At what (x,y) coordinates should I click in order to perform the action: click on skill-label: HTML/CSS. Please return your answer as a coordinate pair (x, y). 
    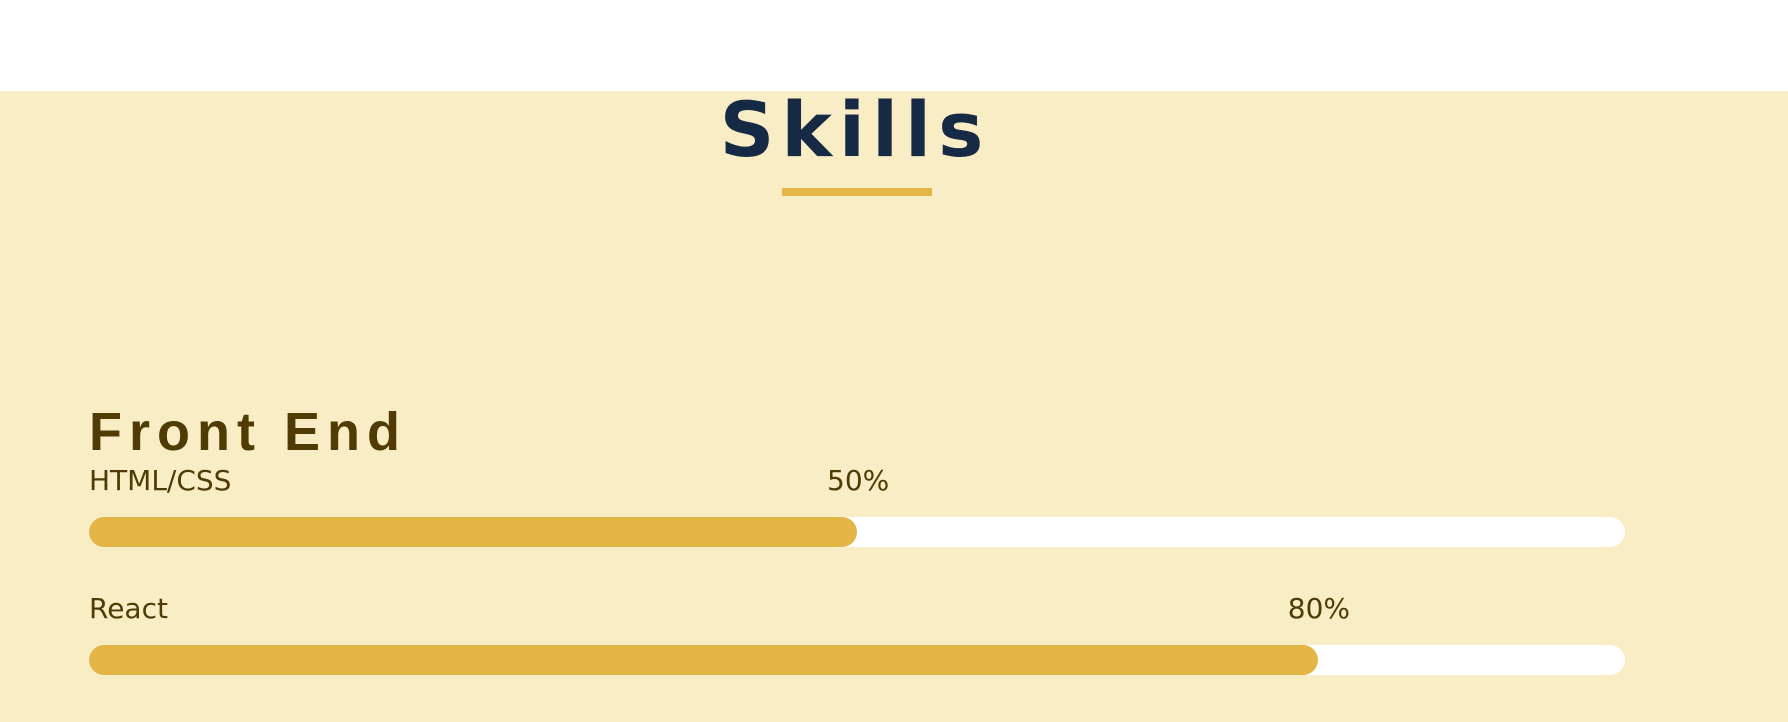
    Looking at the image, I should click on (160, 480).